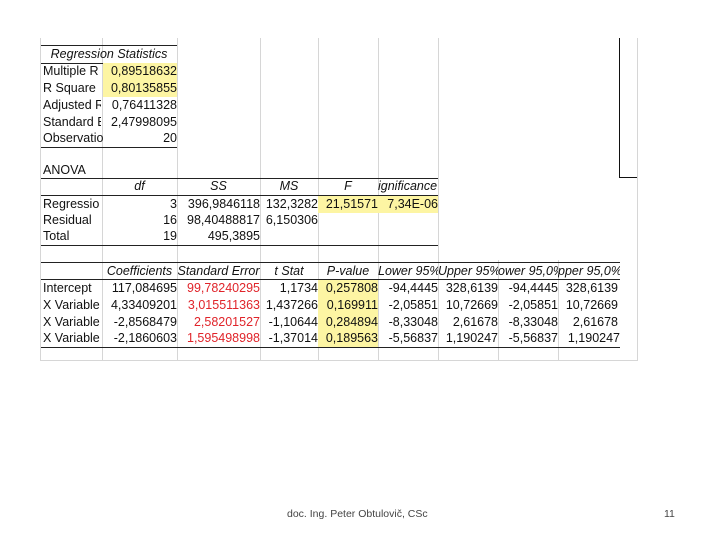 Image resolution: width=720 pixels, height=540 pixels. Describe the element at coordinates (528, 339) in the screenshot. I see `coef-lower950: -5,56837` at that location.